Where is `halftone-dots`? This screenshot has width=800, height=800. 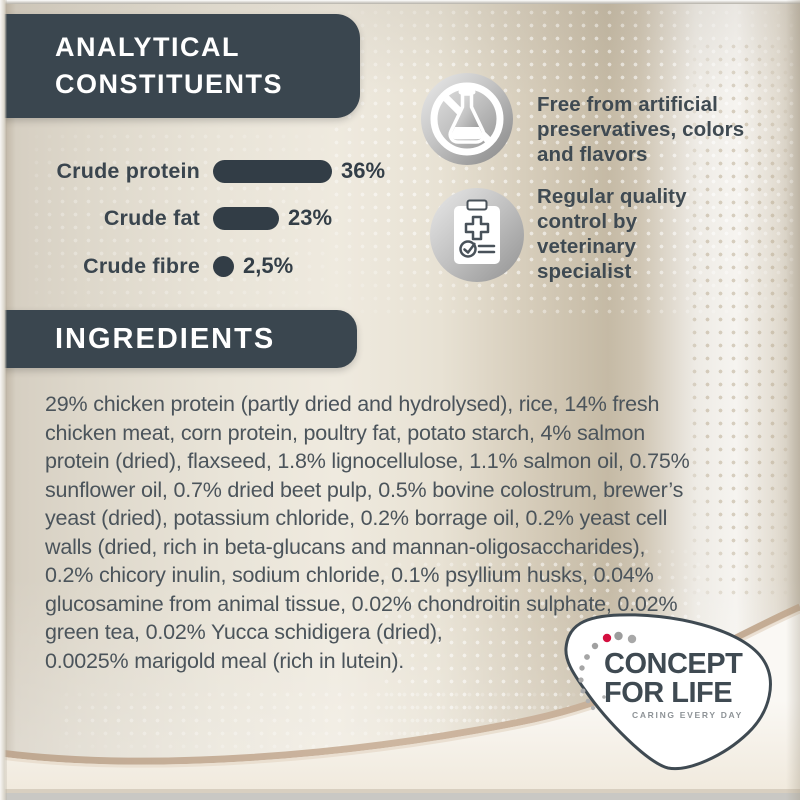
halftone-dots is located at coordinates (740, 320).